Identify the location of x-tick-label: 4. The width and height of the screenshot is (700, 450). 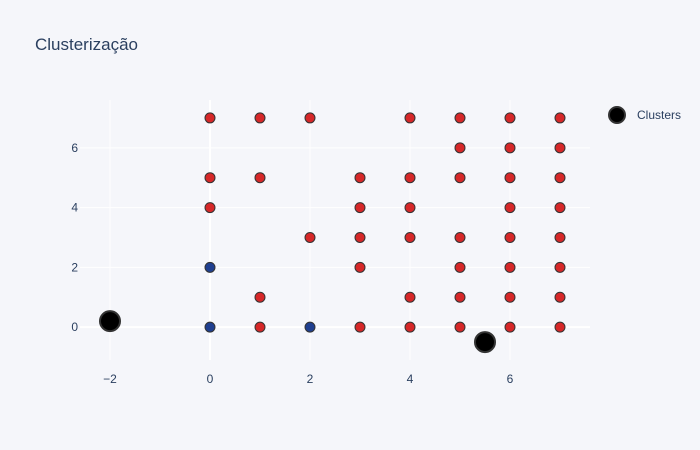
(410, 379).